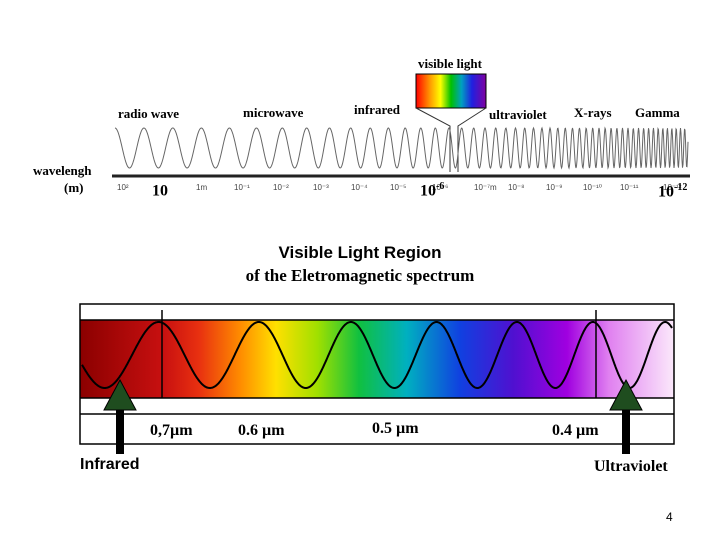 This screenshot has height=540, width=720. What do you see at coordinates (110, 464) in the screenshot?
I see `infrared-label: Infrared` at bounding box center [110, 464].